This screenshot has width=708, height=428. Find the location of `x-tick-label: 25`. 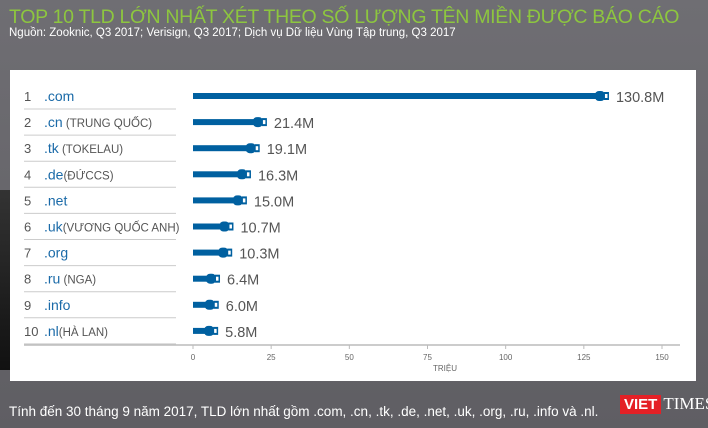

x-tick-label: 25 is located at coordinates (271, 357).